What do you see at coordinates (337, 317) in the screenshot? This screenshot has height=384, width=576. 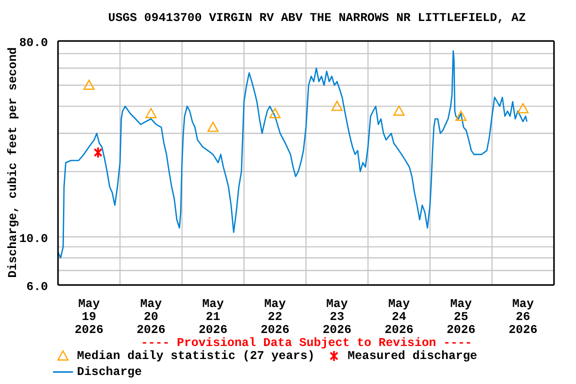 I see `x-tick-label: May 23 2026` at bounding box center [337, 317].